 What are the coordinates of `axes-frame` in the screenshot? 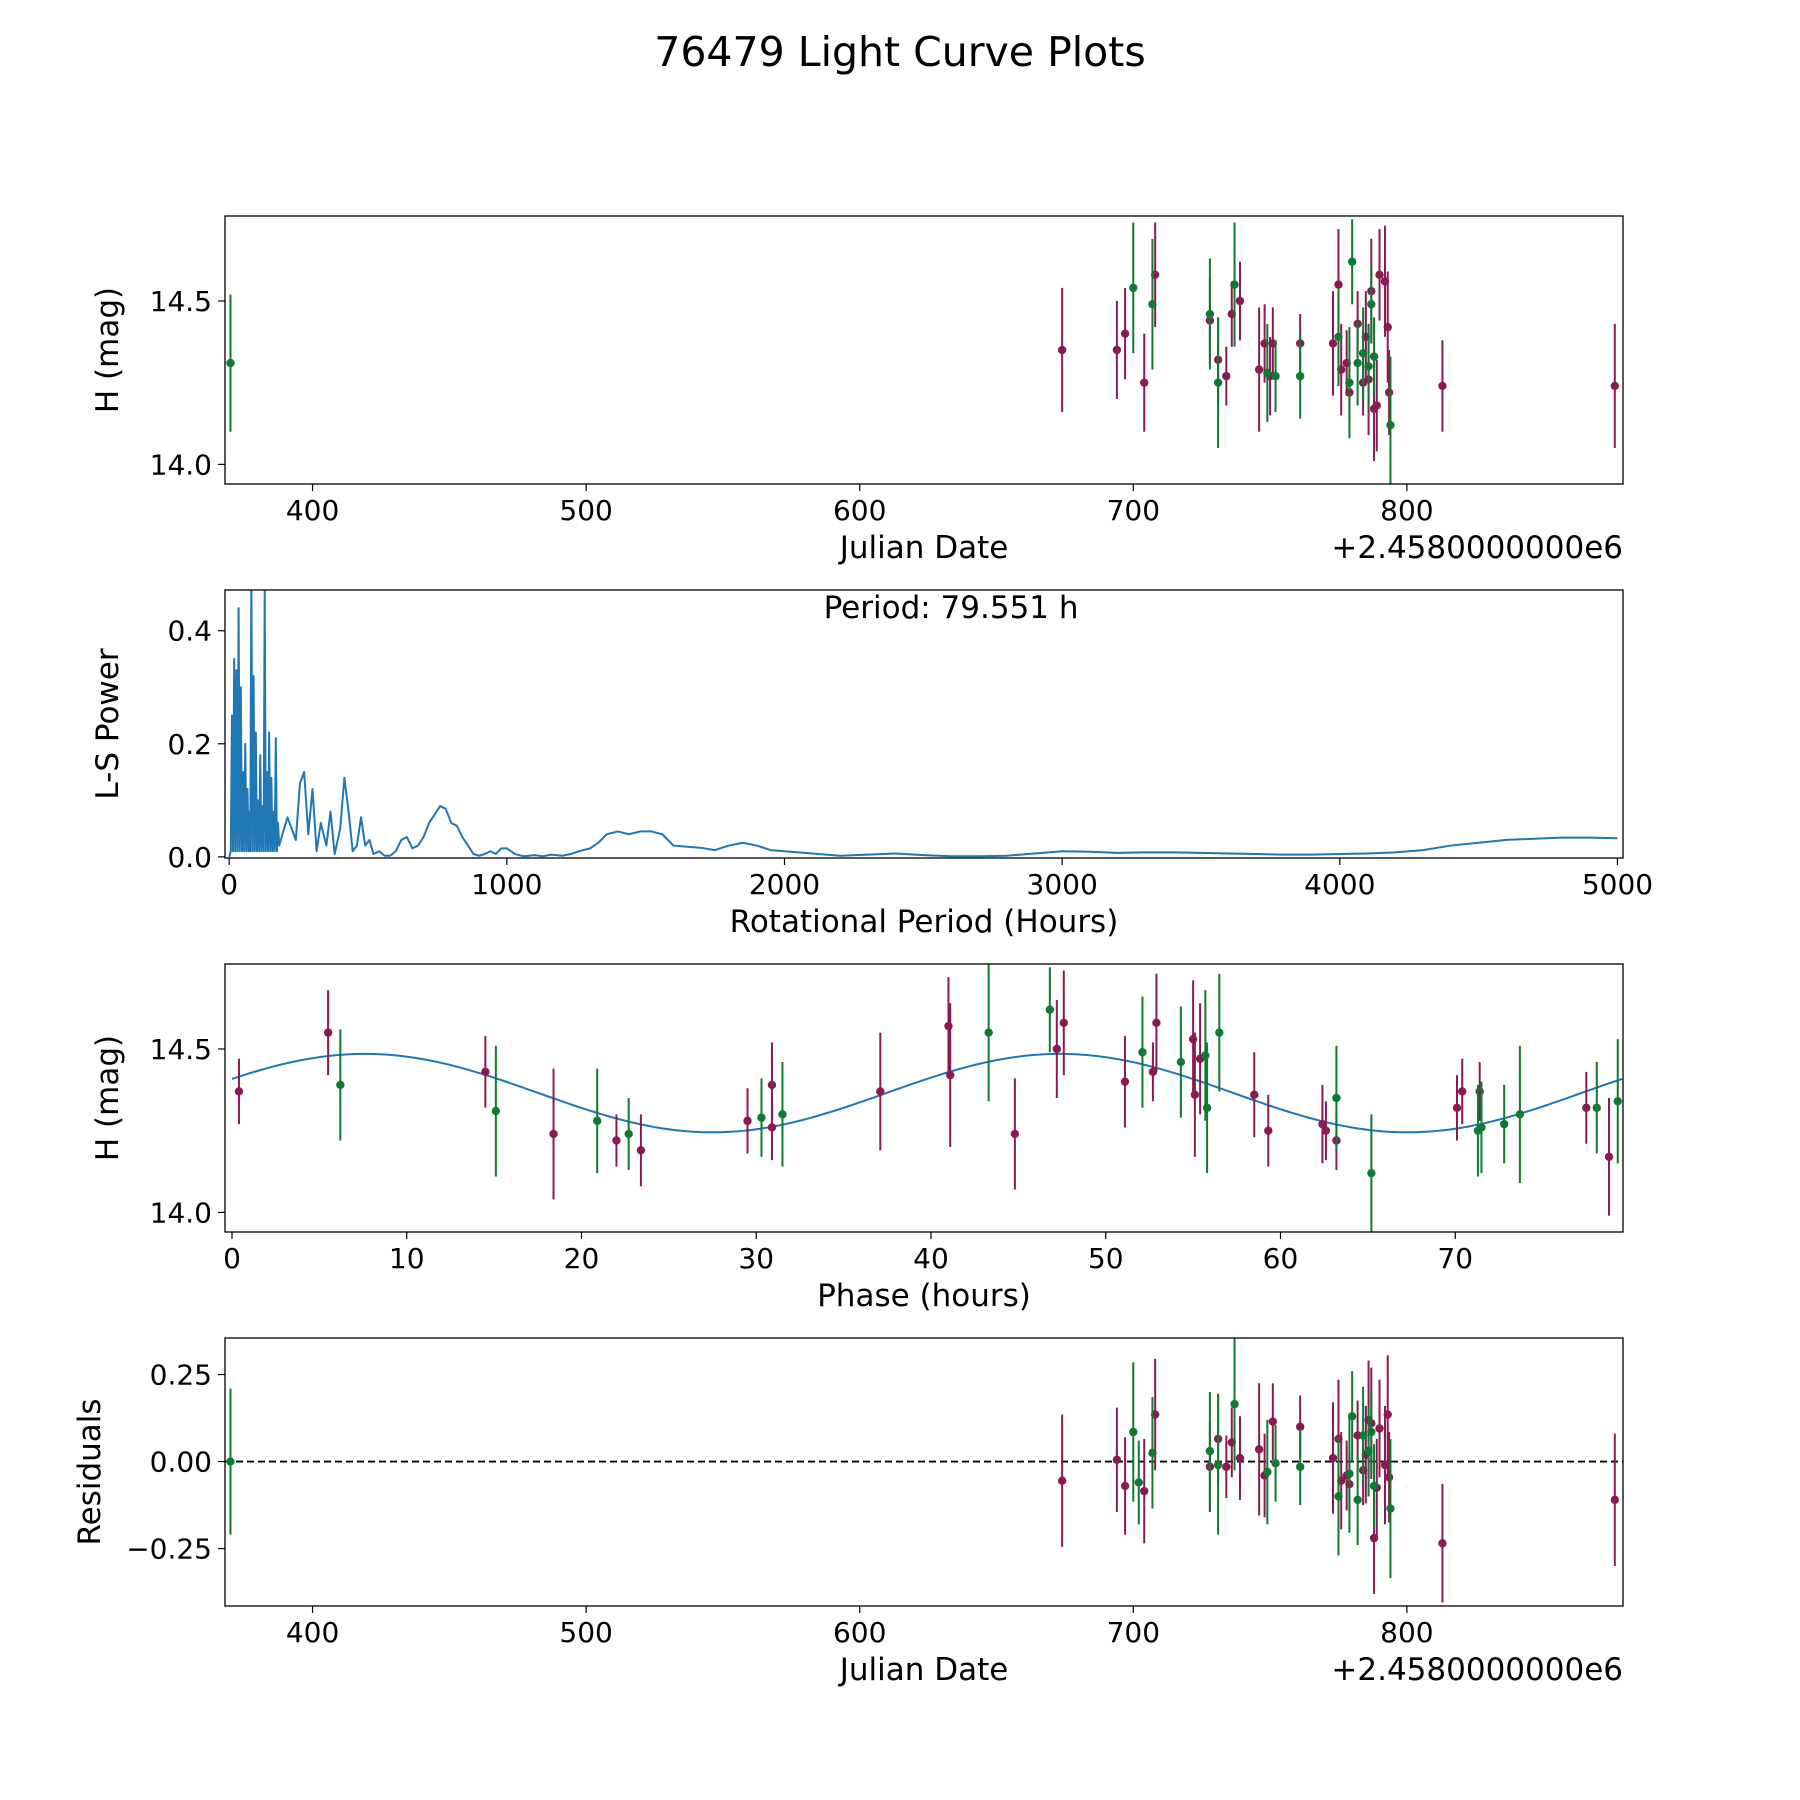 It's located at (924, 724).